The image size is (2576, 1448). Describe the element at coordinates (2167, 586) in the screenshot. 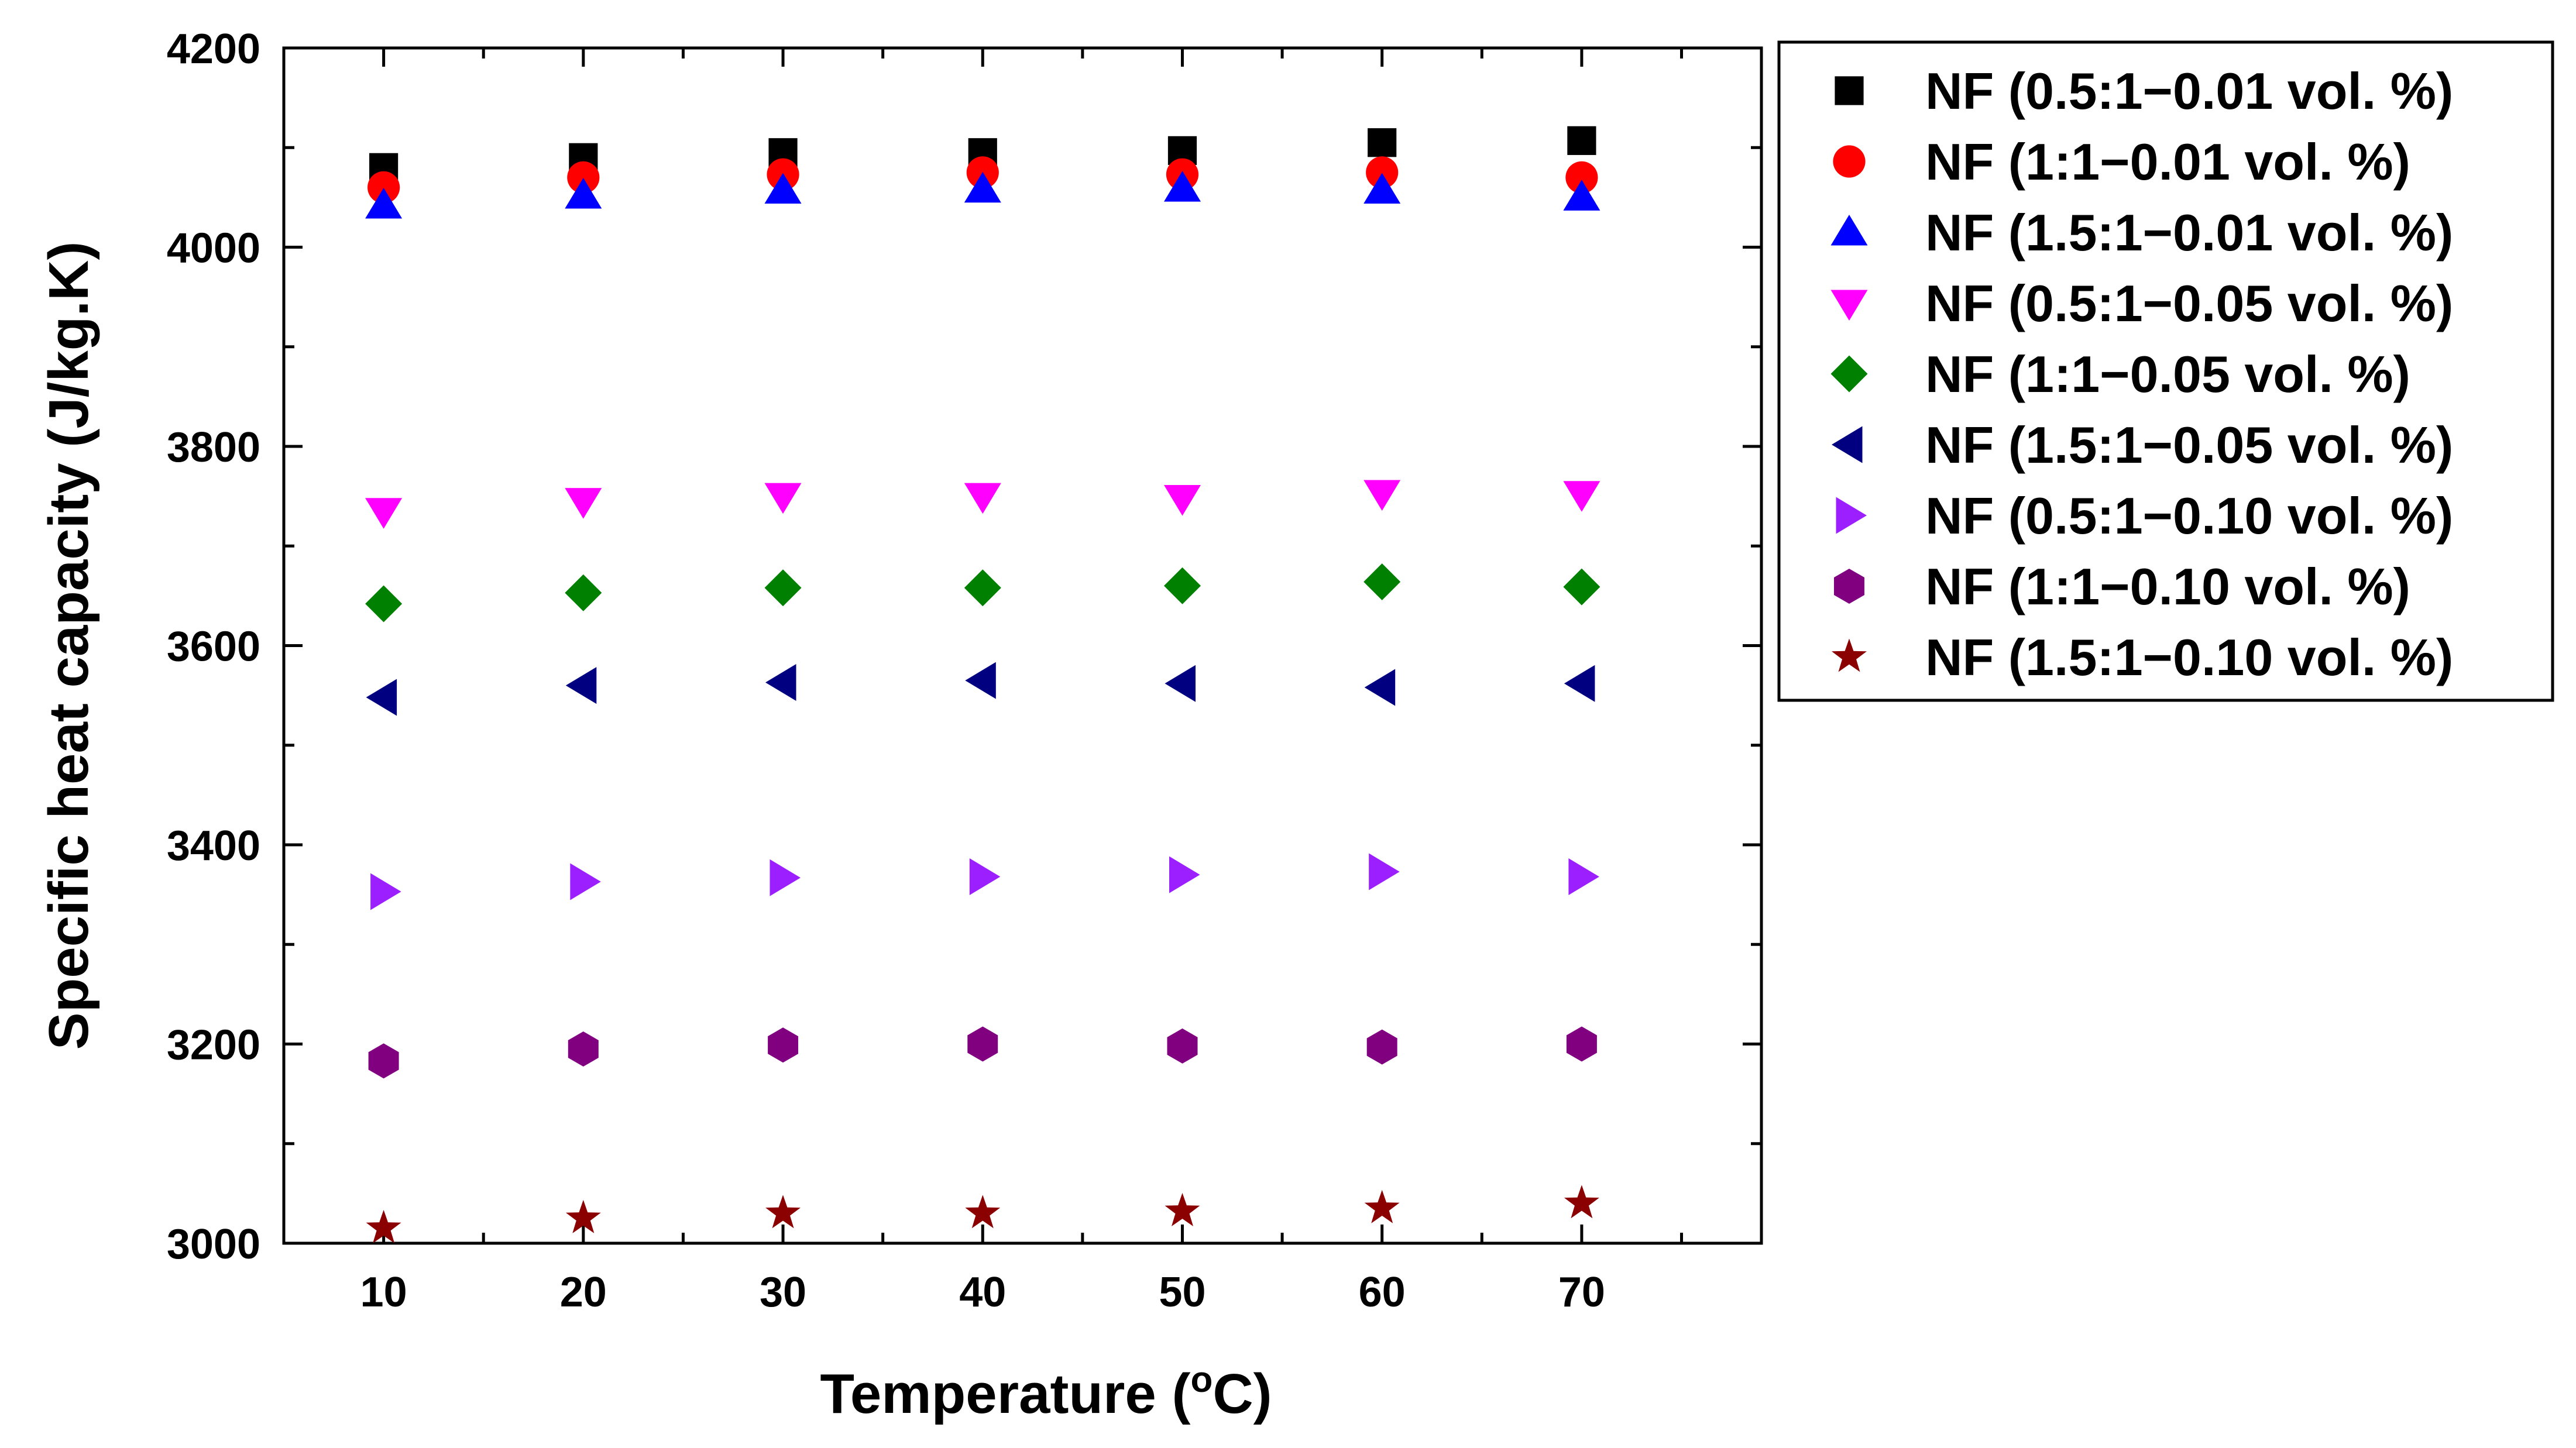

I see `legend-label-8: NF (1:1−0.10 vol. %)` at that location.